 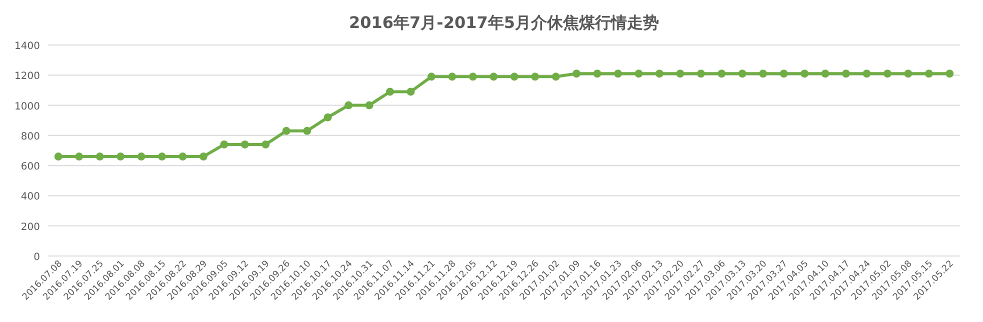 I want to click on y-tick-label: 0, so click(x=37, y=257).